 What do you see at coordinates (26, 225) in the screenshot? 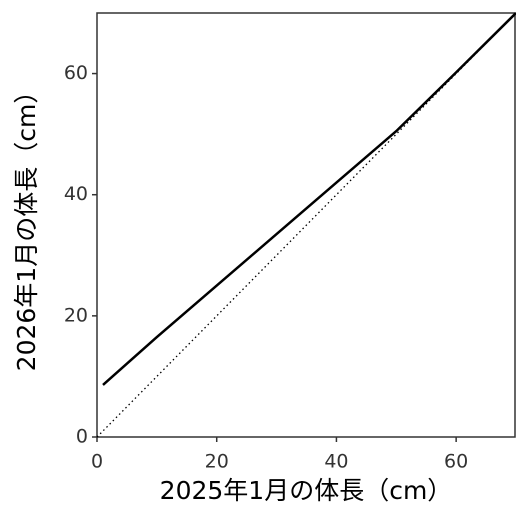
I see `y-axis-label: 2026年1月の体長（cm）` at bounding box center [26, 225].